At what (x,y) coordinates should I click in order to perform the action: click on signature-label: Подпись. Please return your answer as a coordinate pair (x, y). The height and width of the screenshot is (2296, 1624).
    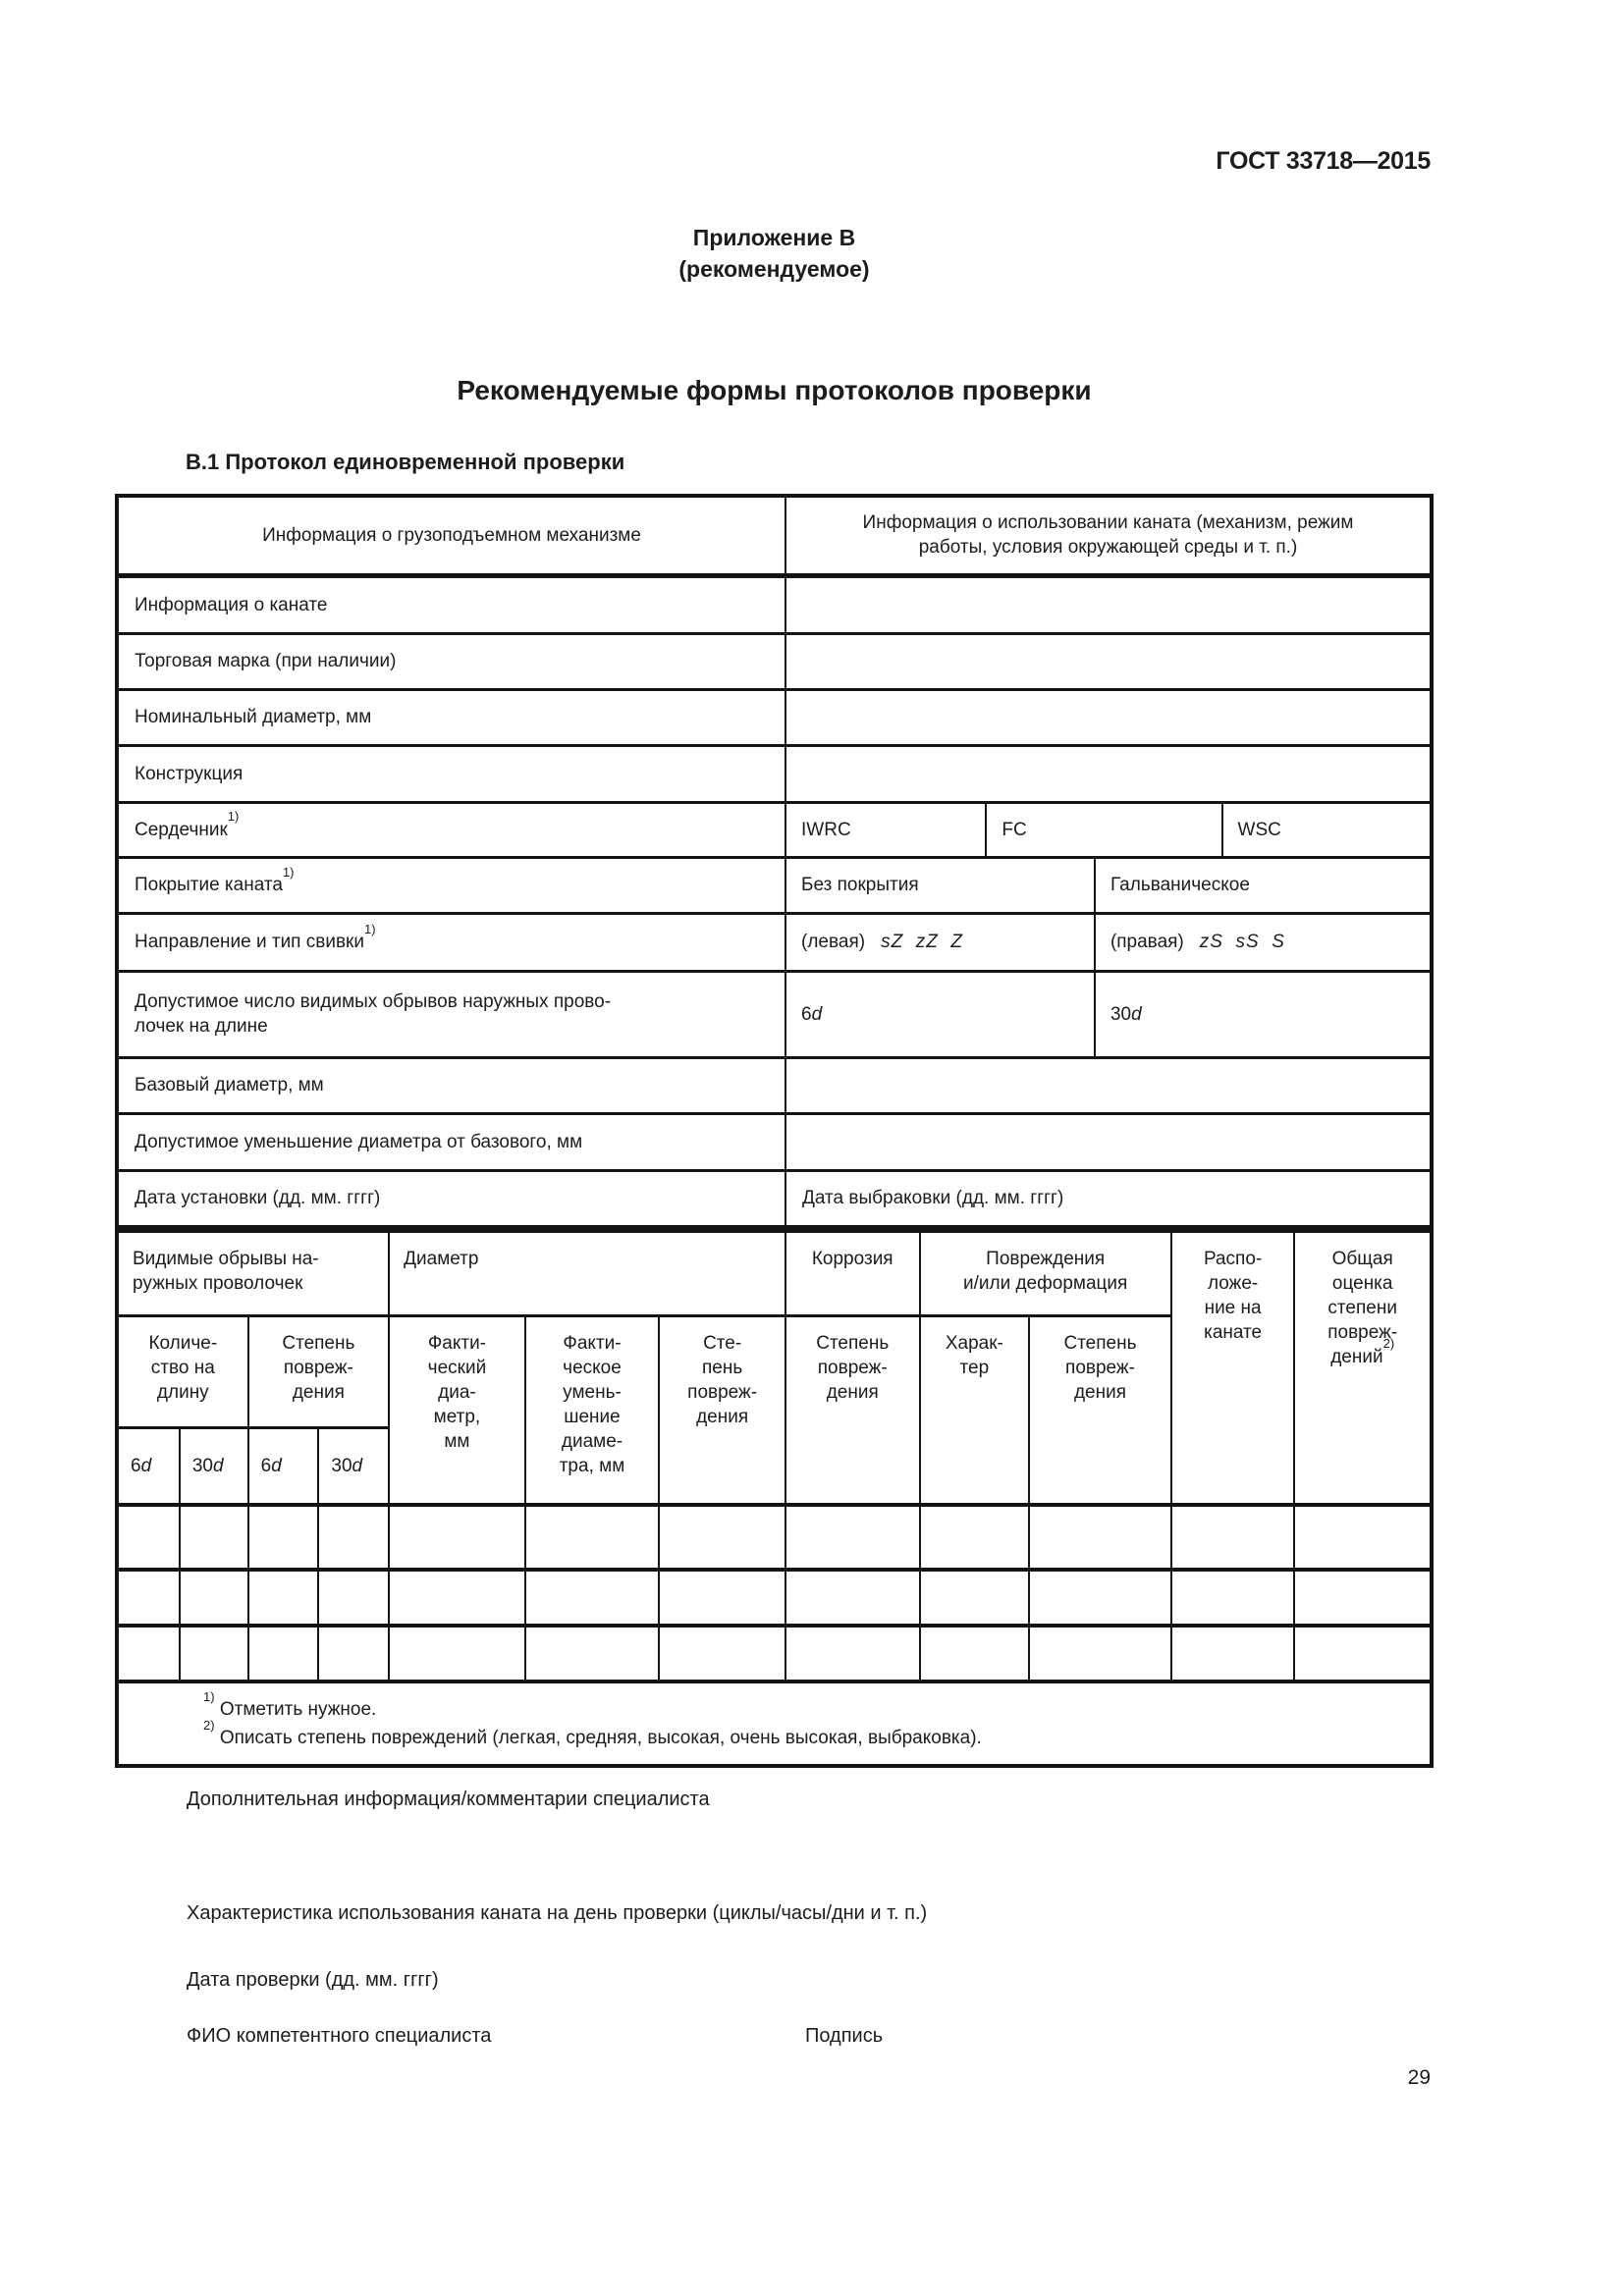
    Looking at the image, I should click on (844, 2036).